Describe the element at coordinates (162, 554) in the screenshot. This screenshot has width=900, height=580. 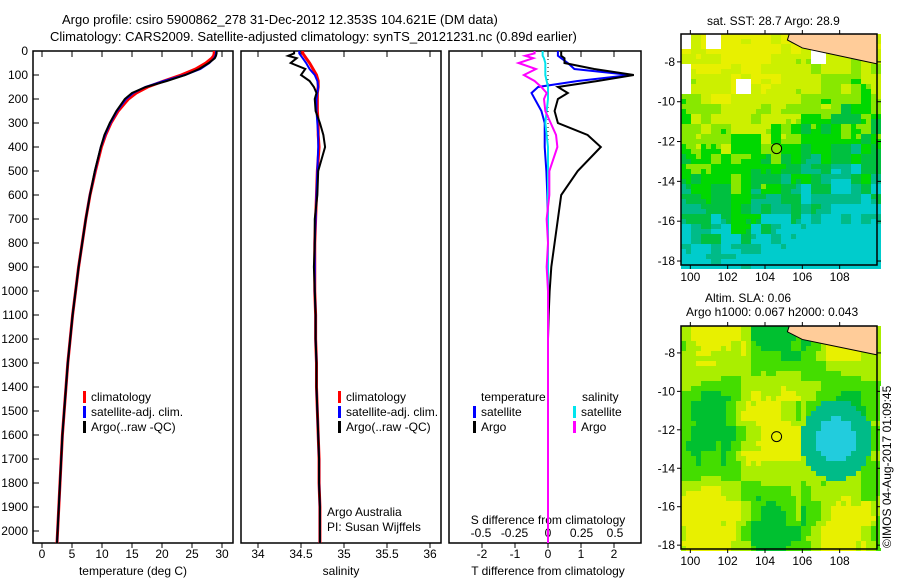
I see `temperature-axis-tick-label: 20` at that location.